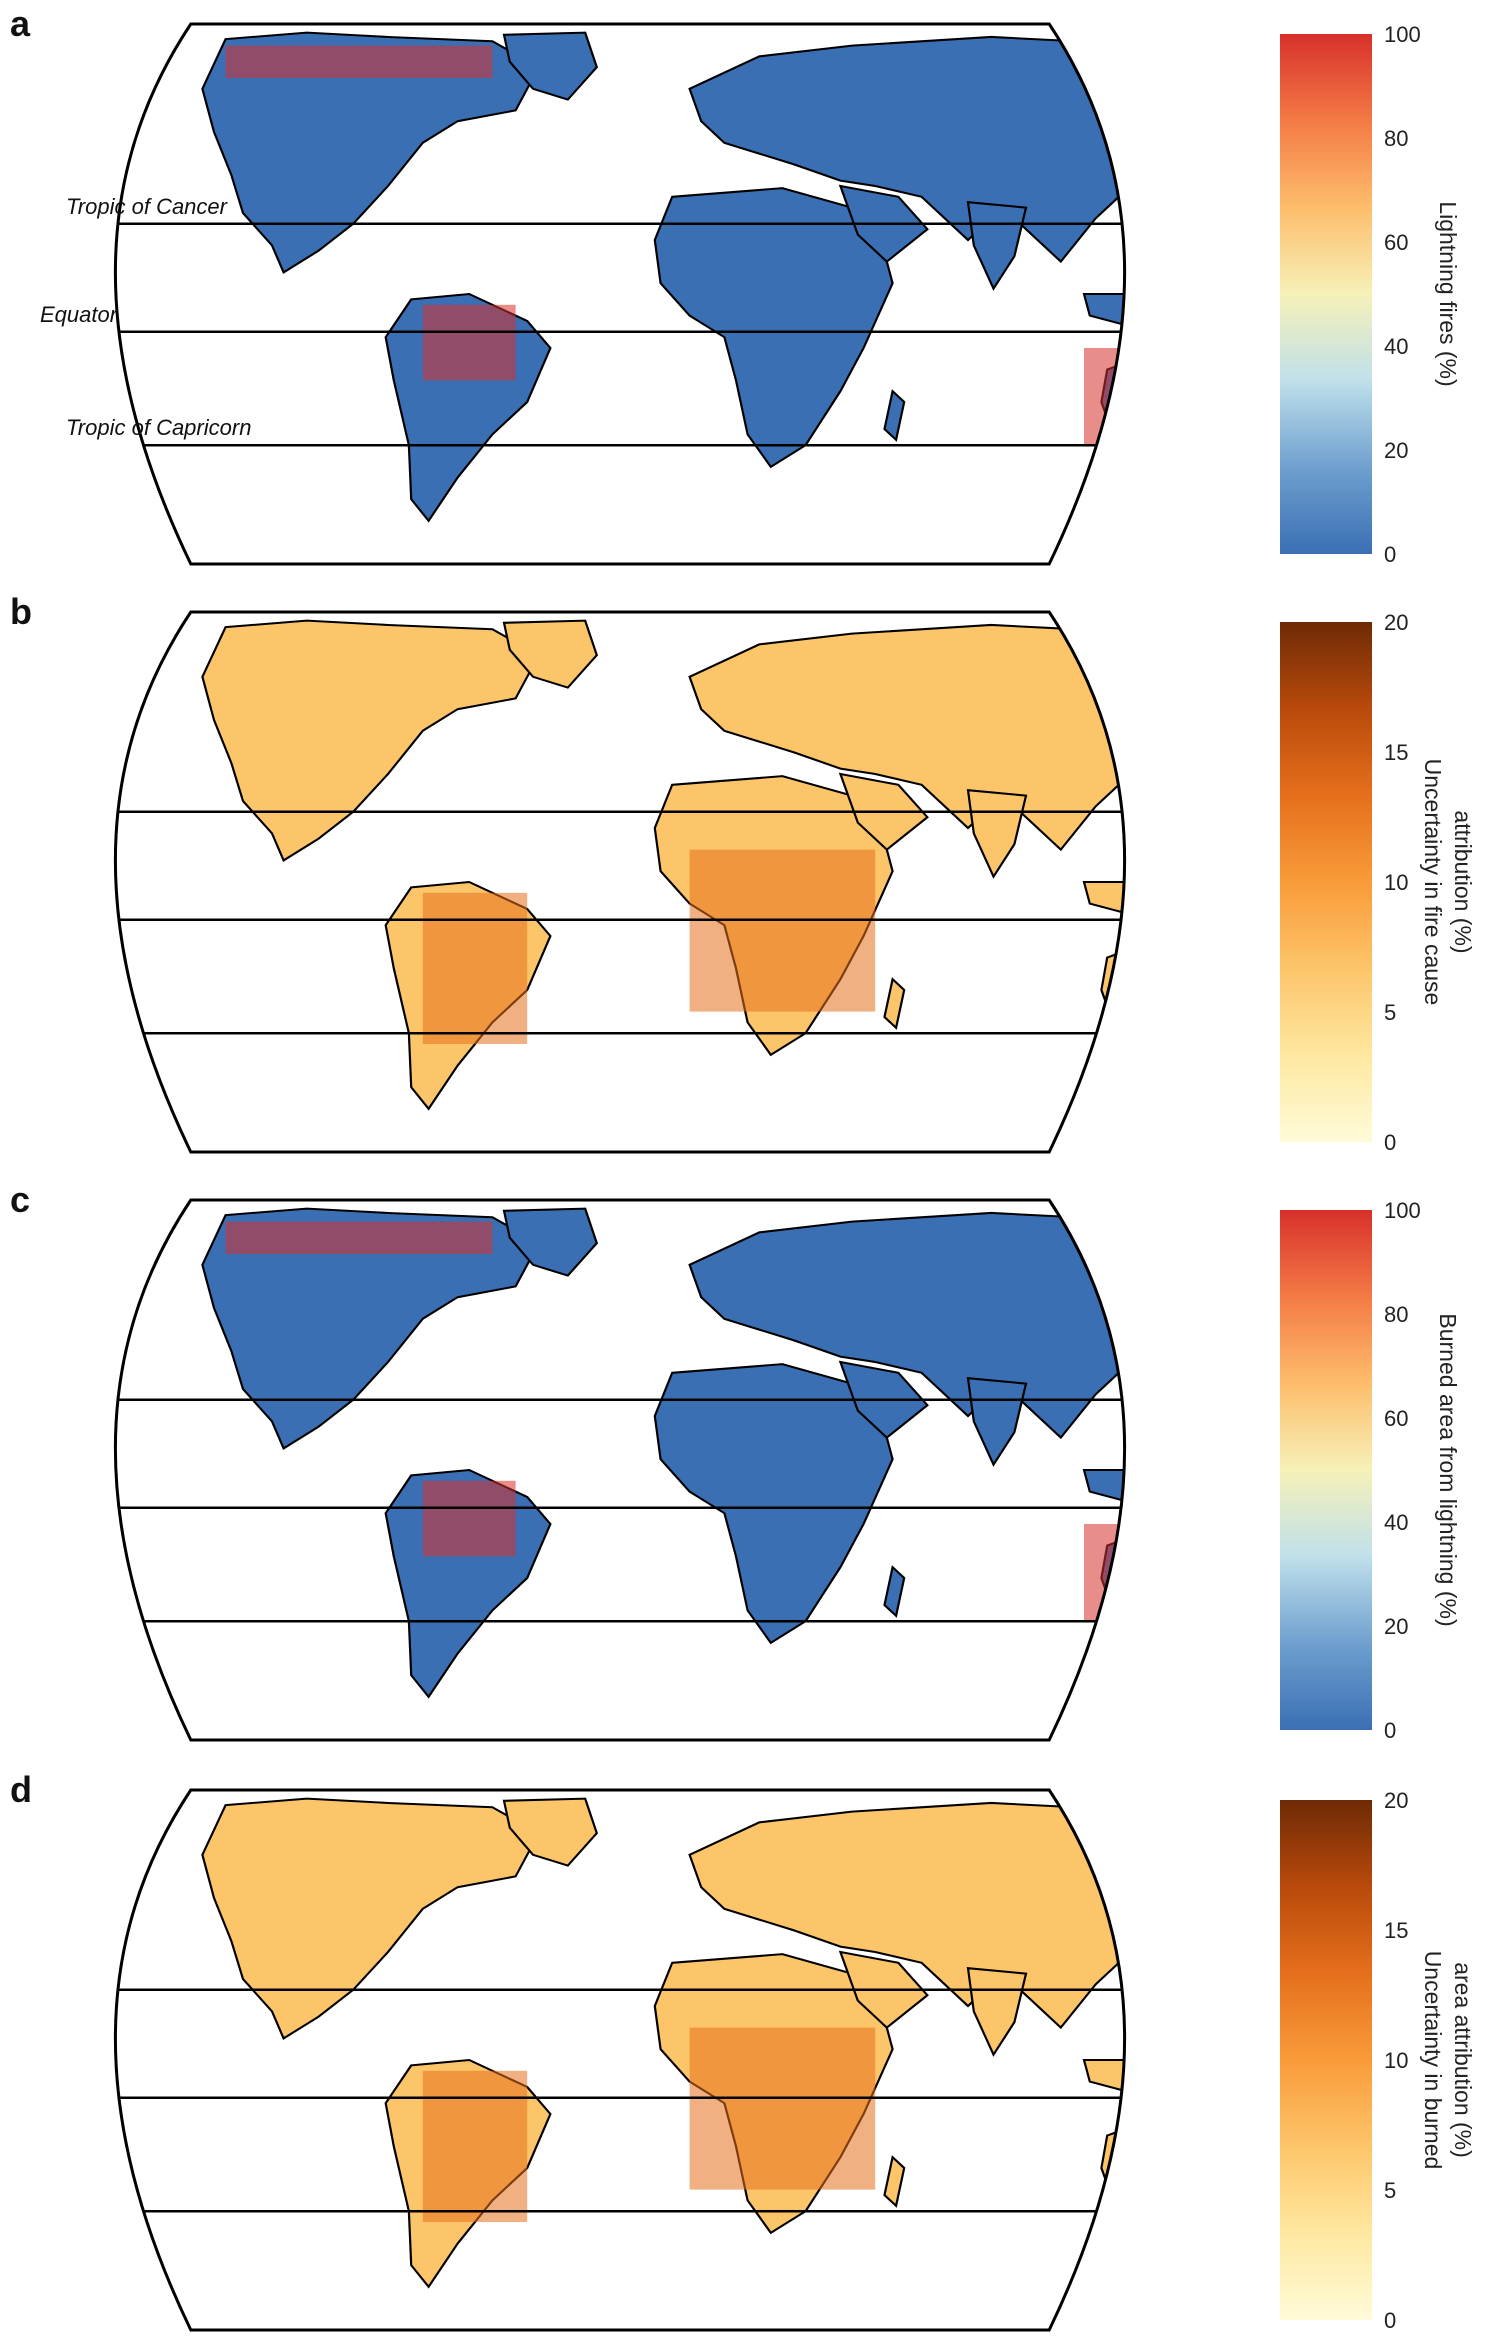 The image size is (1508, 2346). What do you see at coordinates (21, 1789) in the screenshot?
I see `panel-letter: d` at bounding box center [21, 1789].